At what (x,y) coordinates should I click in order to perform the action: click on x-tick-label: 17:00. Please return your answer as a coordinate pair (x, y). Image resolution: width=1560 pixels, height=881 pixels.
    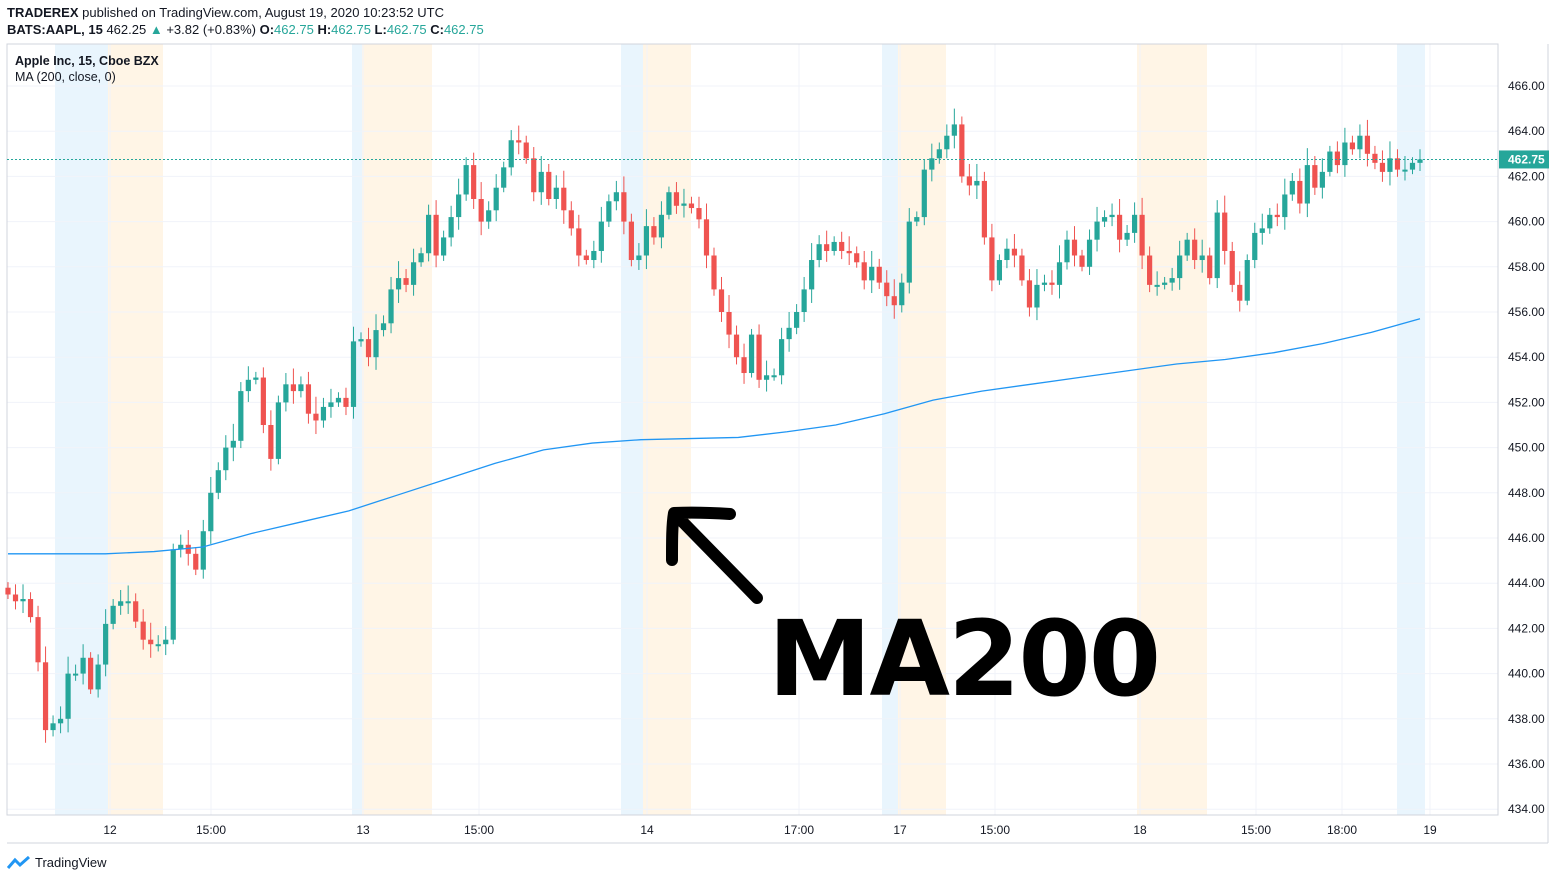
    Looking at the image, I should click on (799, 830).